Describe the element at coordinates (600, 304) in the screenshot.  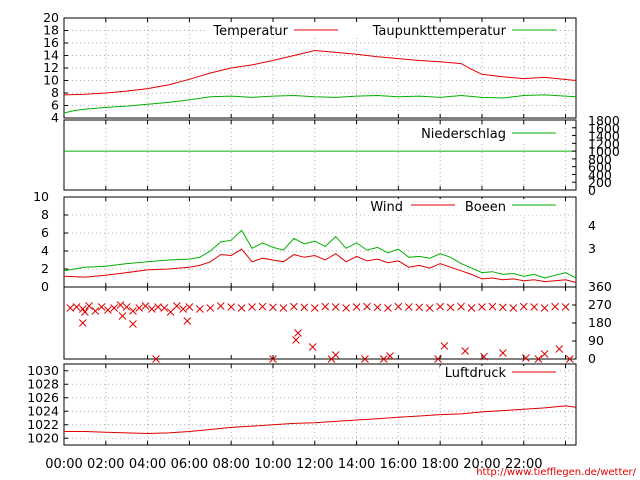
I see `y-tick-label: 270` at that location.